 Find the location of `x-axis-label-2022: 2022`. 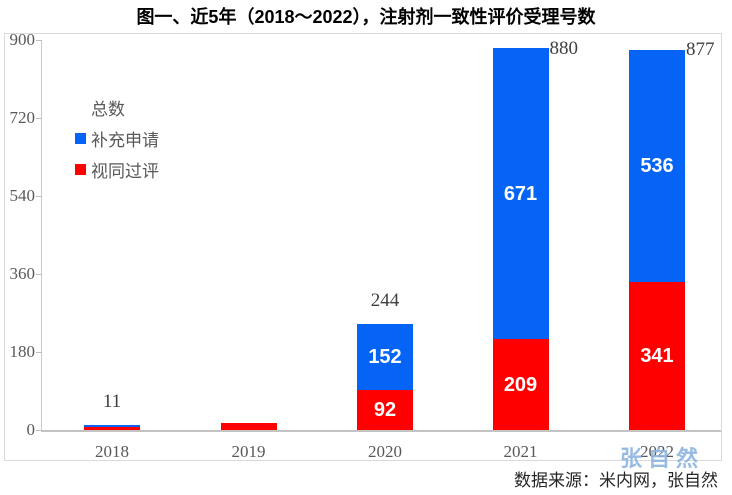

x-axis-label-2022: 2022 is located at coordinates (657, 451).